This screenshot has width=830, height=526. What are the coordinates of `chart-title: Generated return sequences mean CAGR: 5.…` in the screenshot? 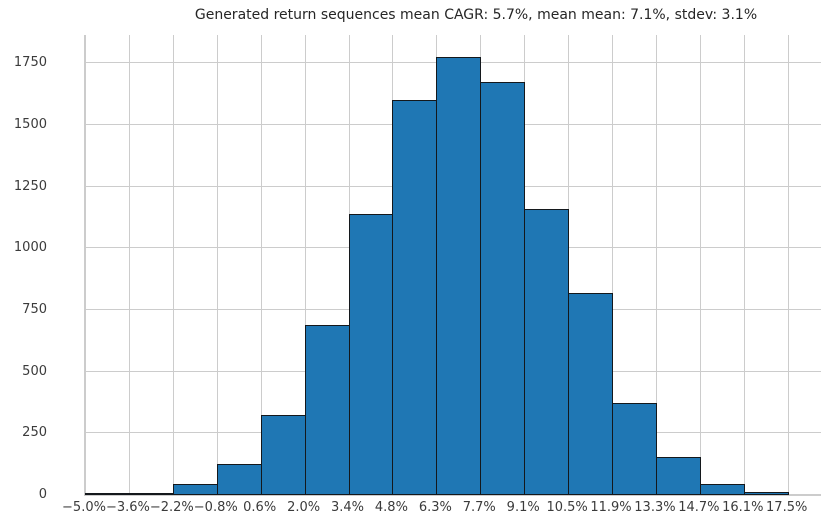 It's located at (476, 15).